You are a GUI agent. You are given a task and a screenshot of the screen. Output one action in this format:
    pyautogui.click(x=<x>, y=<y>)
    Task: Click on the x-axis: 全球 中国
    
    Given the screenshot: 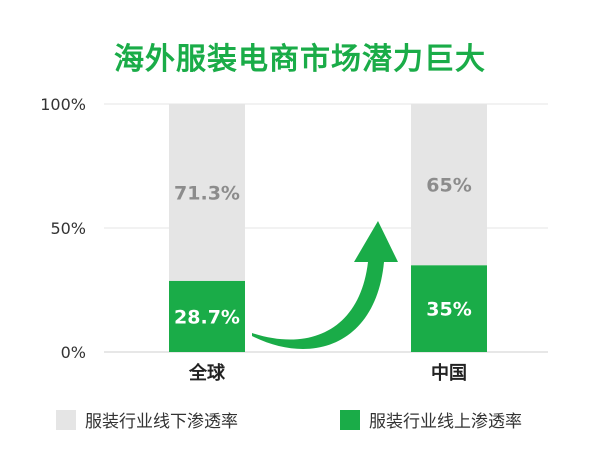 What is the action you would take?
    pyautogui.click(x=327, y=373)
    